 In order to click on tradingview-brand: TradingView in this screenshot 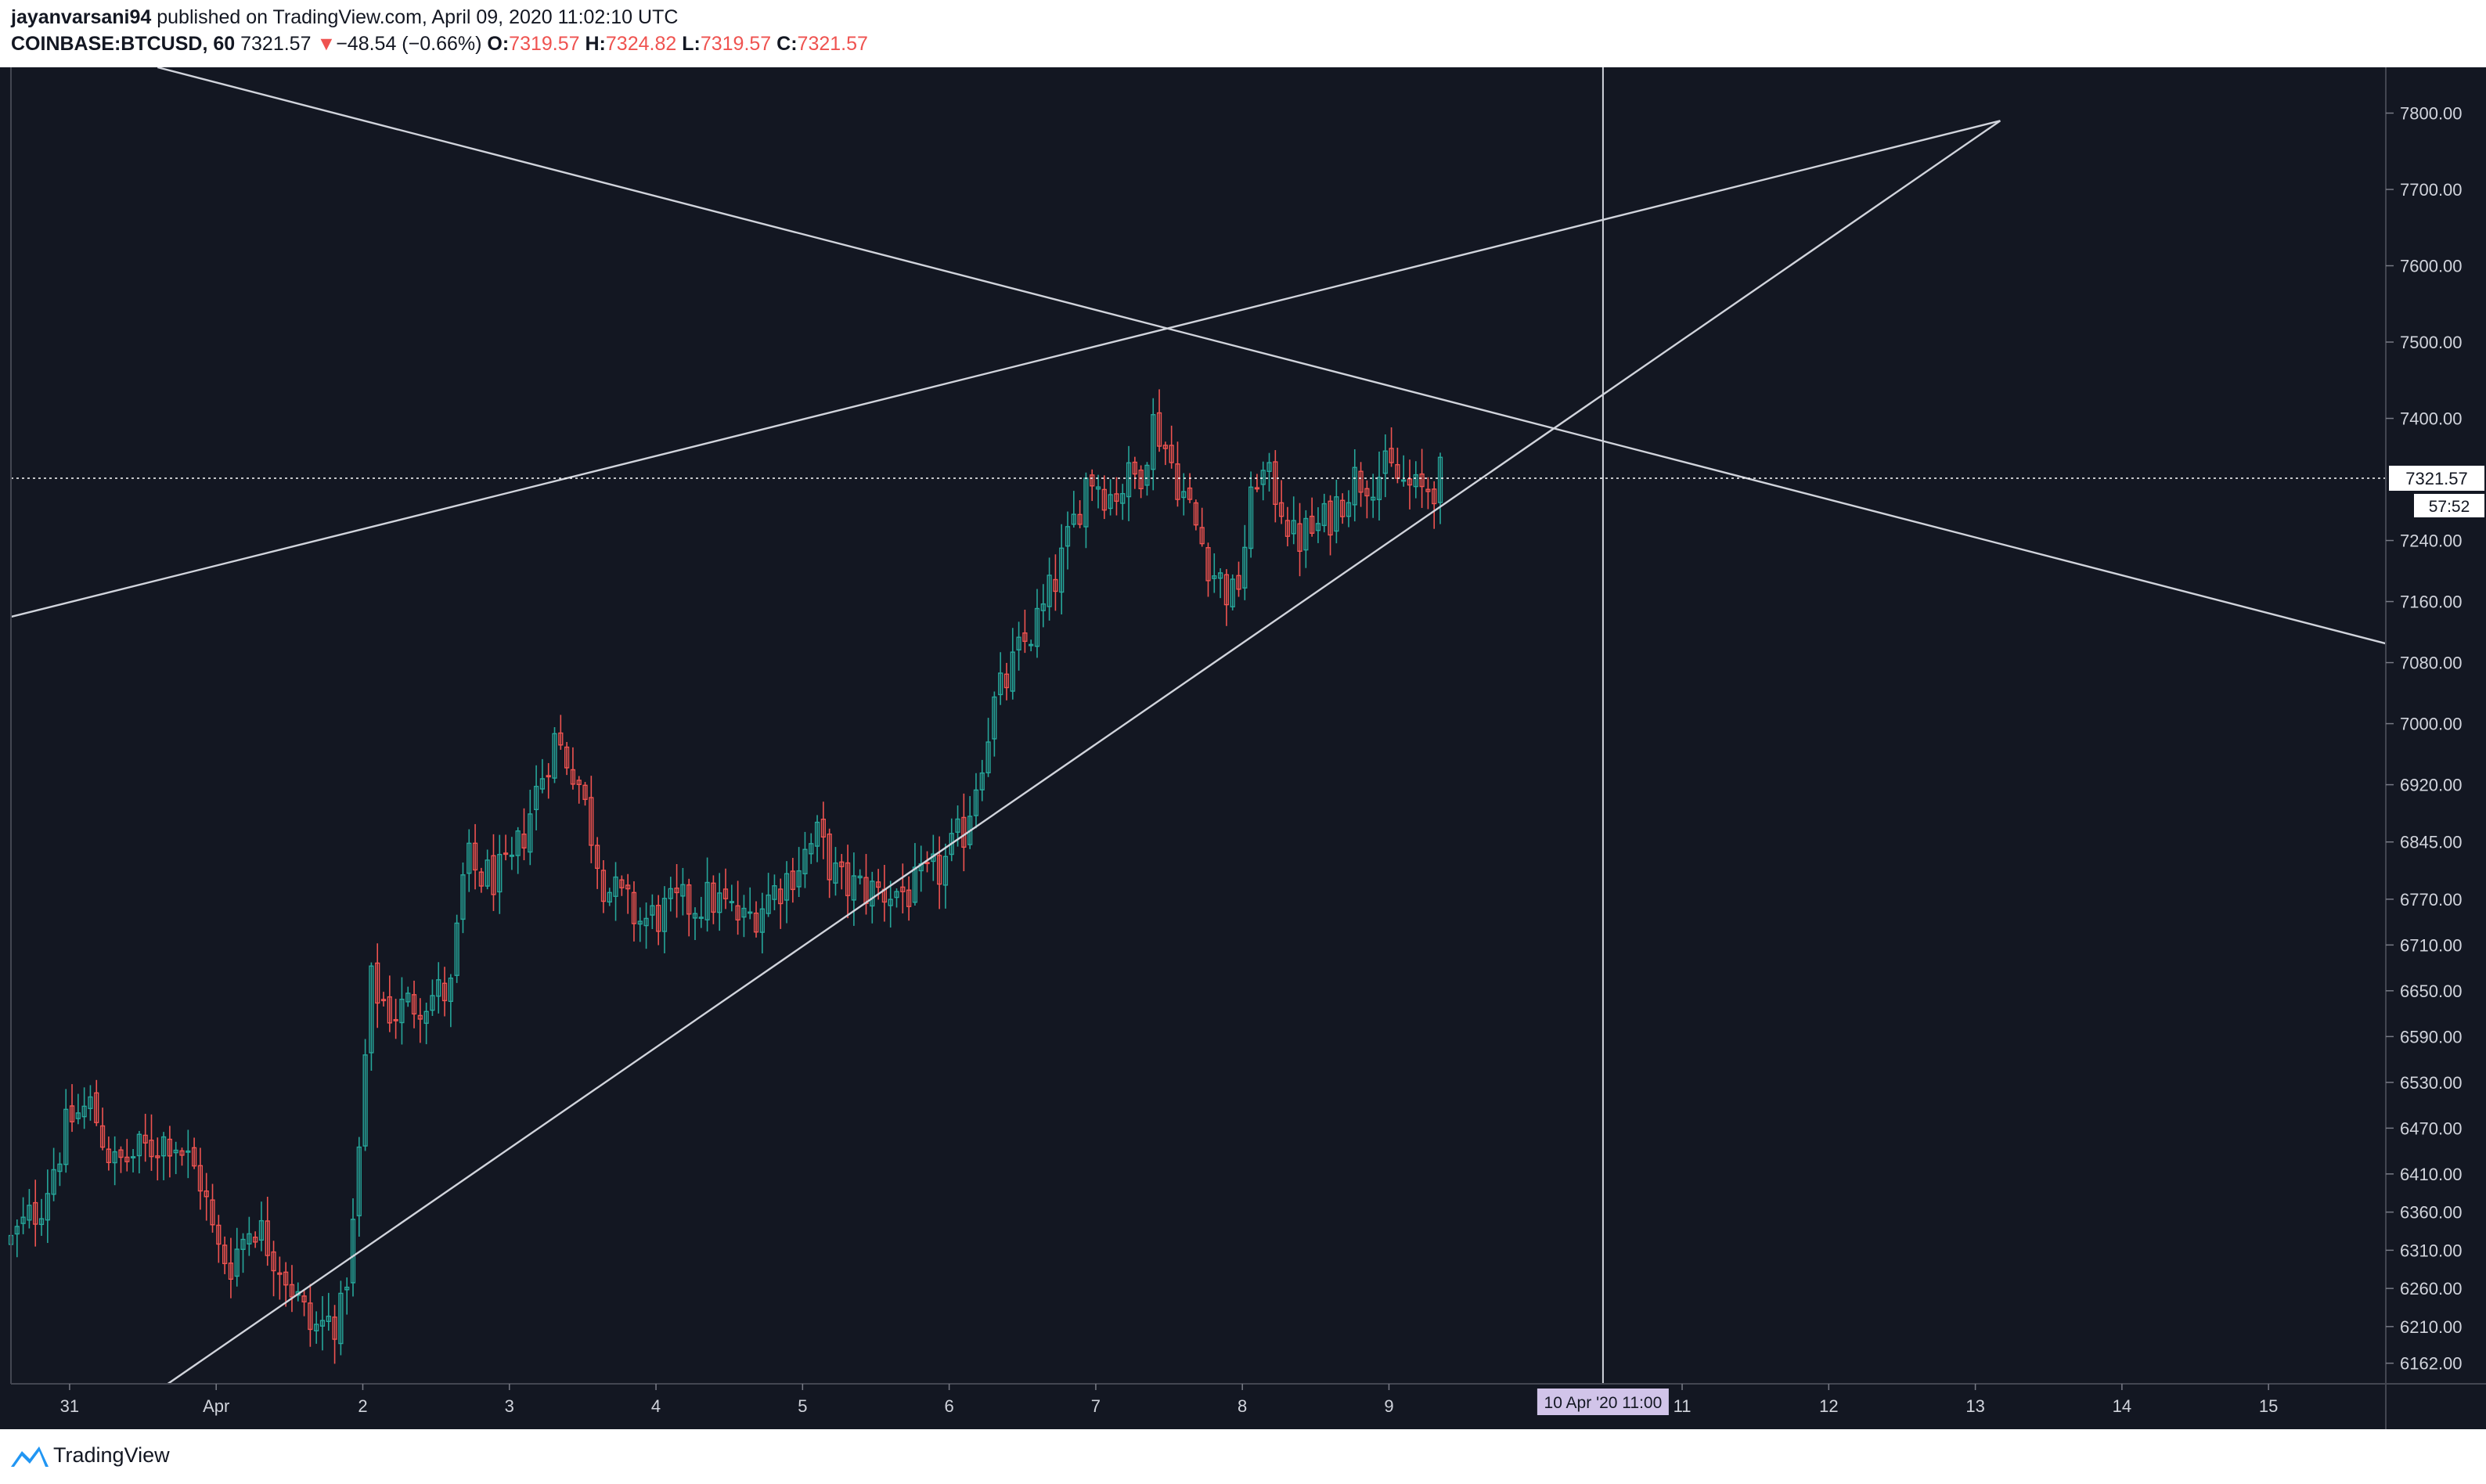, I will do `click(112, 1455)`.